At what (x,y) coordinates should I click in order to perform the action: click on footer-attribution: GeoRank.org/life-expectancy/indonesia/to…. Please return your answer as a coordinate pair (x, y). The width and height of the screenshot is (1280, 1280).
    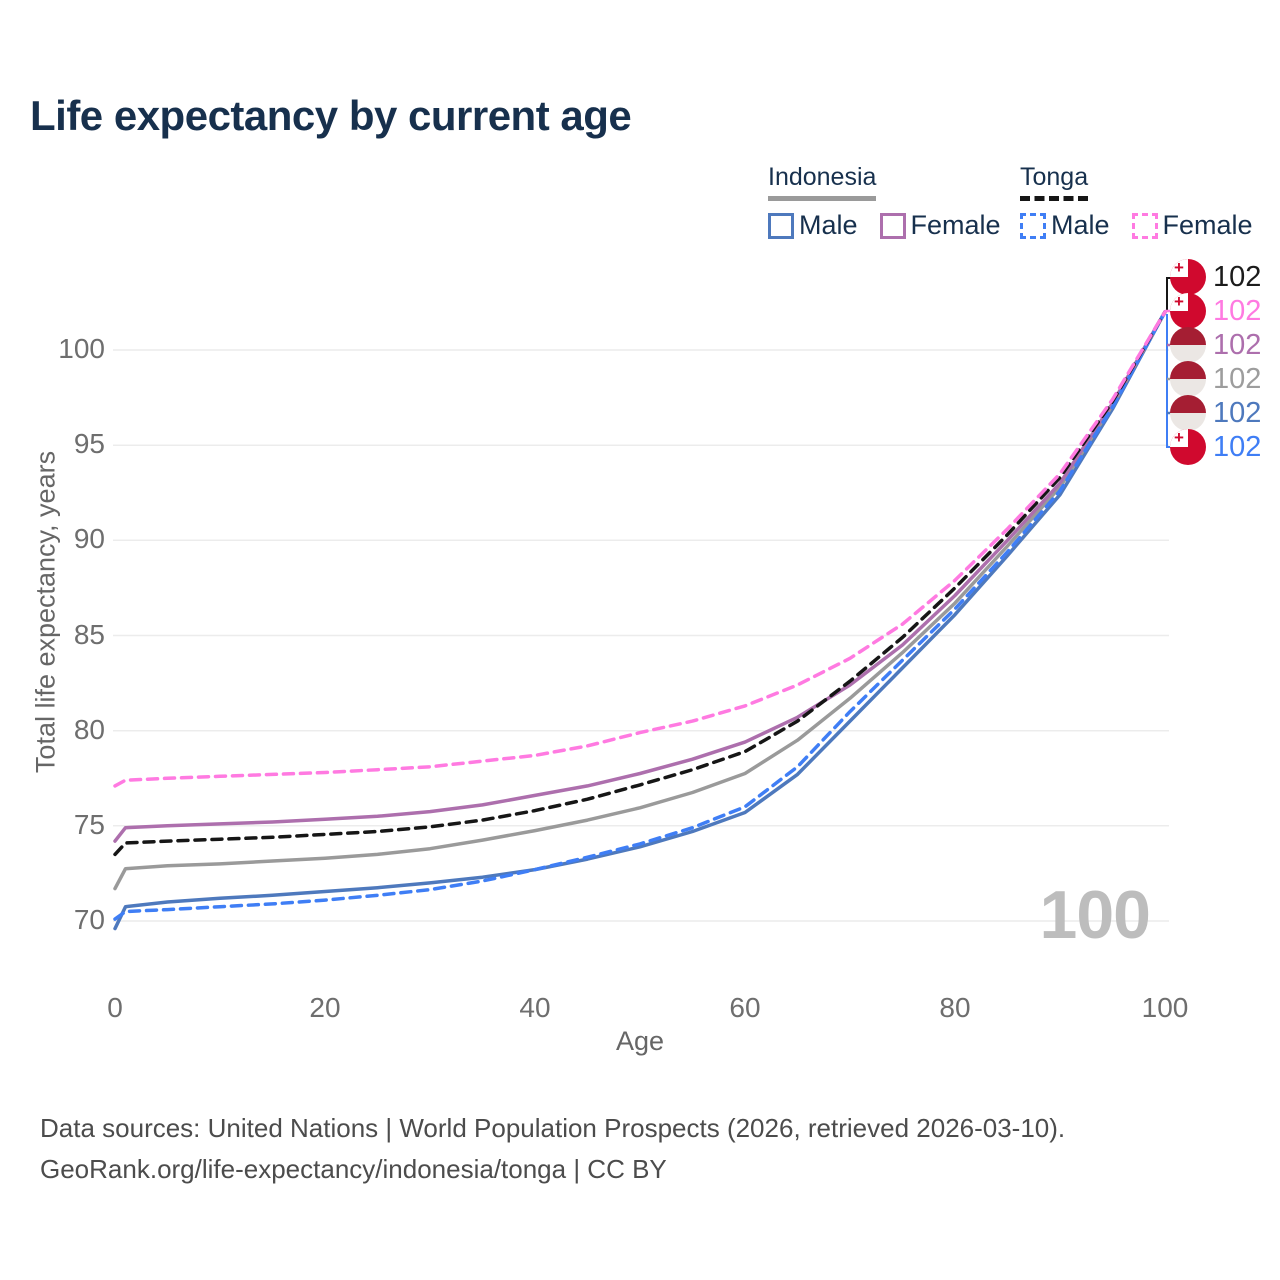
    Looking at the image, I should click on (353, 1169).